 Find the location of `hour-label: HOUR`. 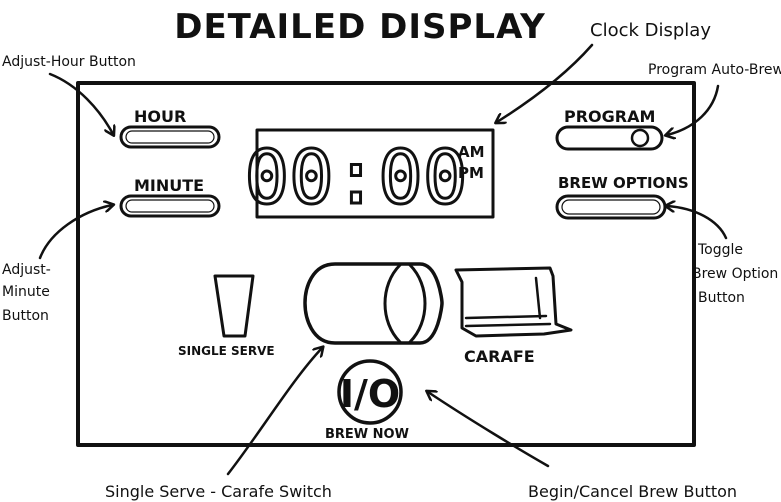

hour-label: HOUR is located at coordinates (160, 116).